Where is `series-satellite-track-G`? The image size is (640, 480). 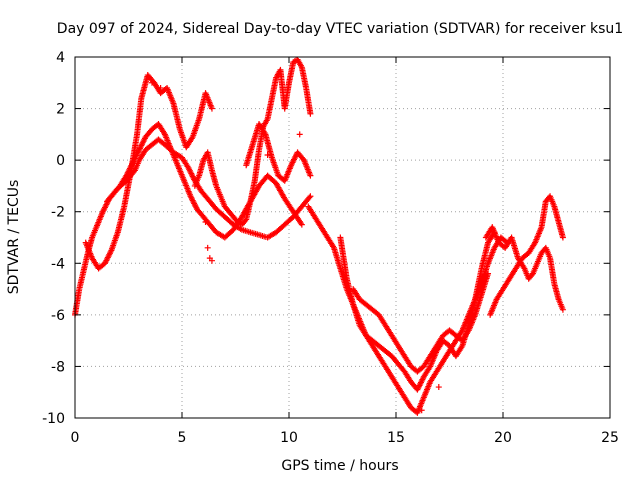
series-satellite-track-G is located at coordinates (417, 311).